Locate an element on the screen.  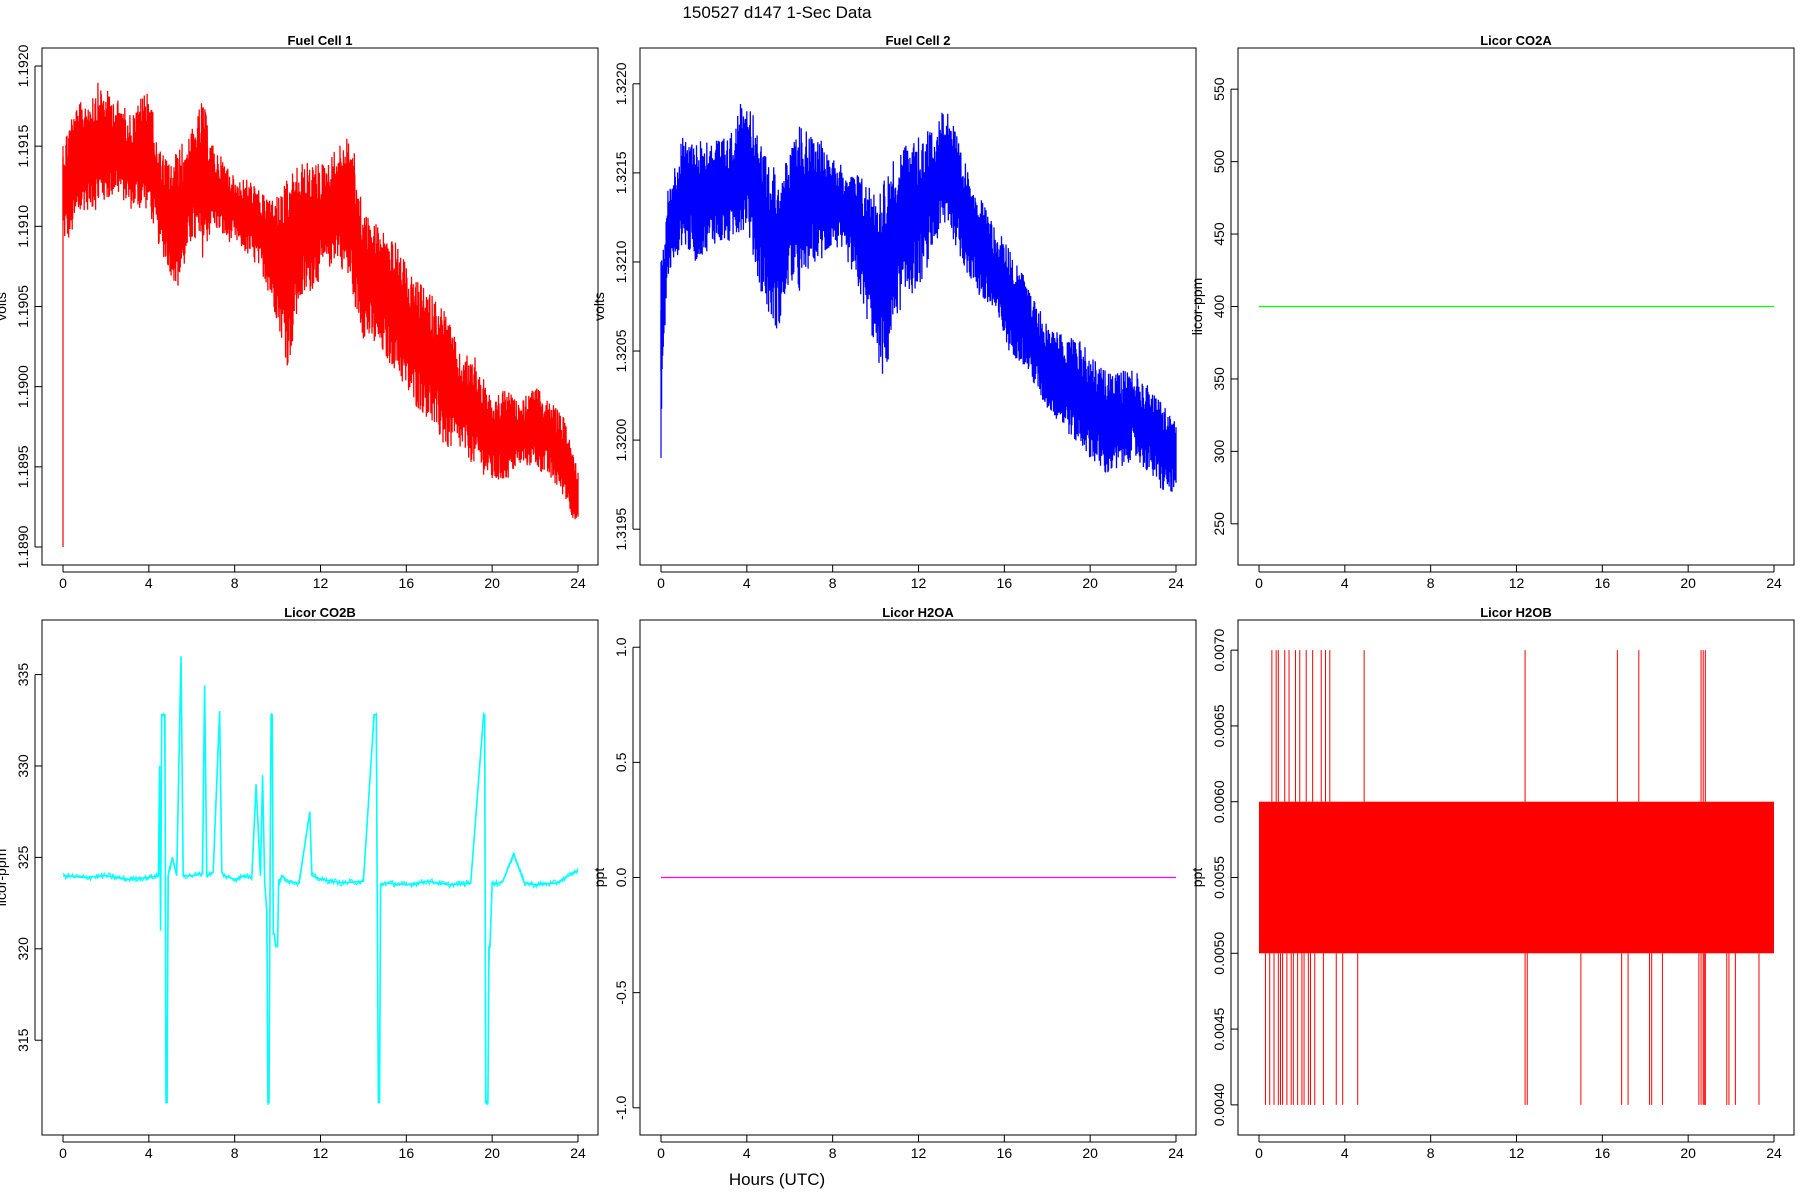
y-tick-label: 0.0050 is located at coordinates (1219, 953).